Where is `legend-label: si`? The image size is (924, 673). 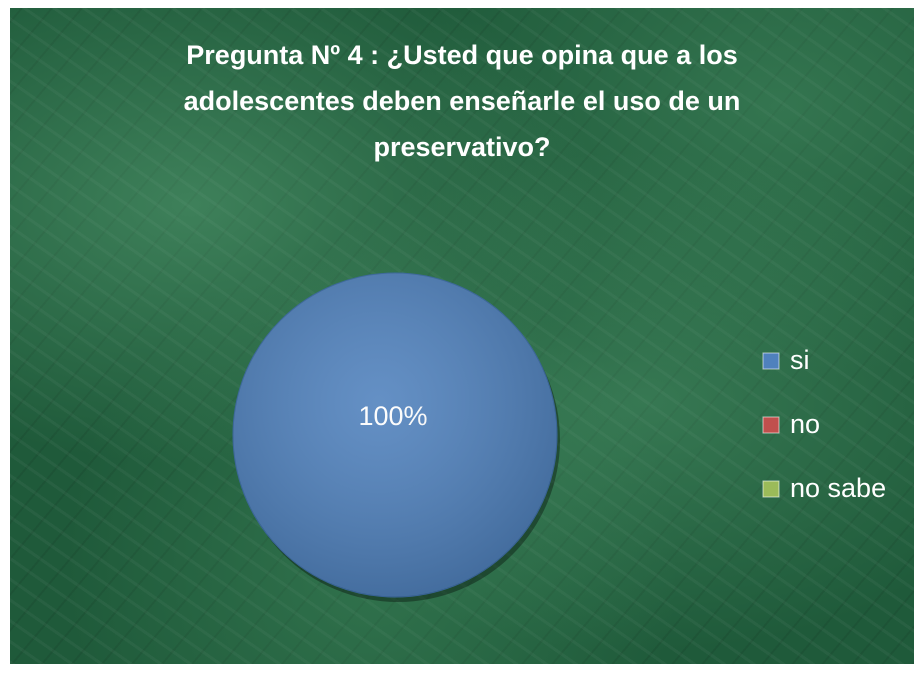 legend-label: si is located at coordinates (800, 360).